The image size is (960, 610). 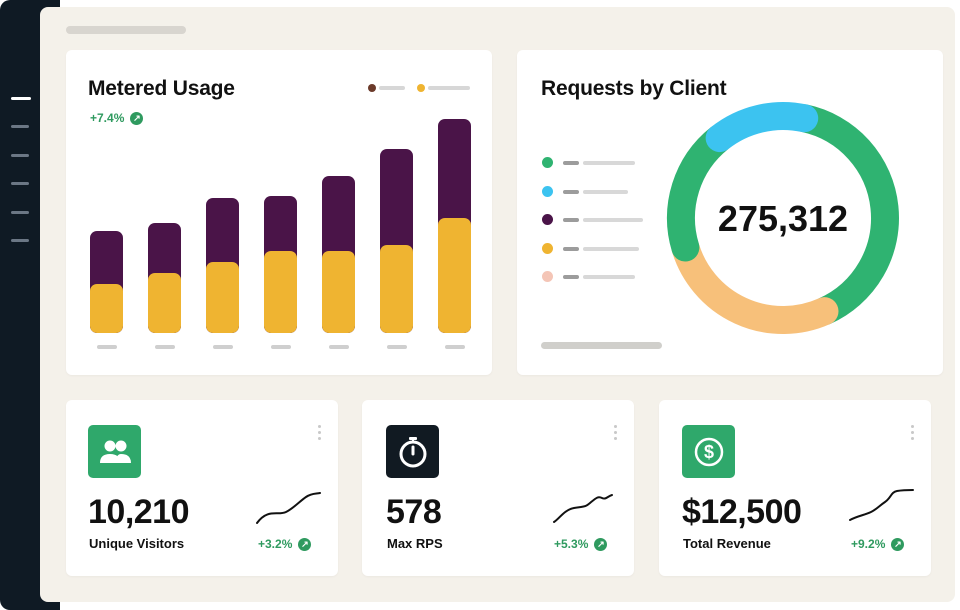 What do you see at coordinates (742, 512) in the screenshot?
I see `kpi-value: $12,500` at bounding box center [742, 512].